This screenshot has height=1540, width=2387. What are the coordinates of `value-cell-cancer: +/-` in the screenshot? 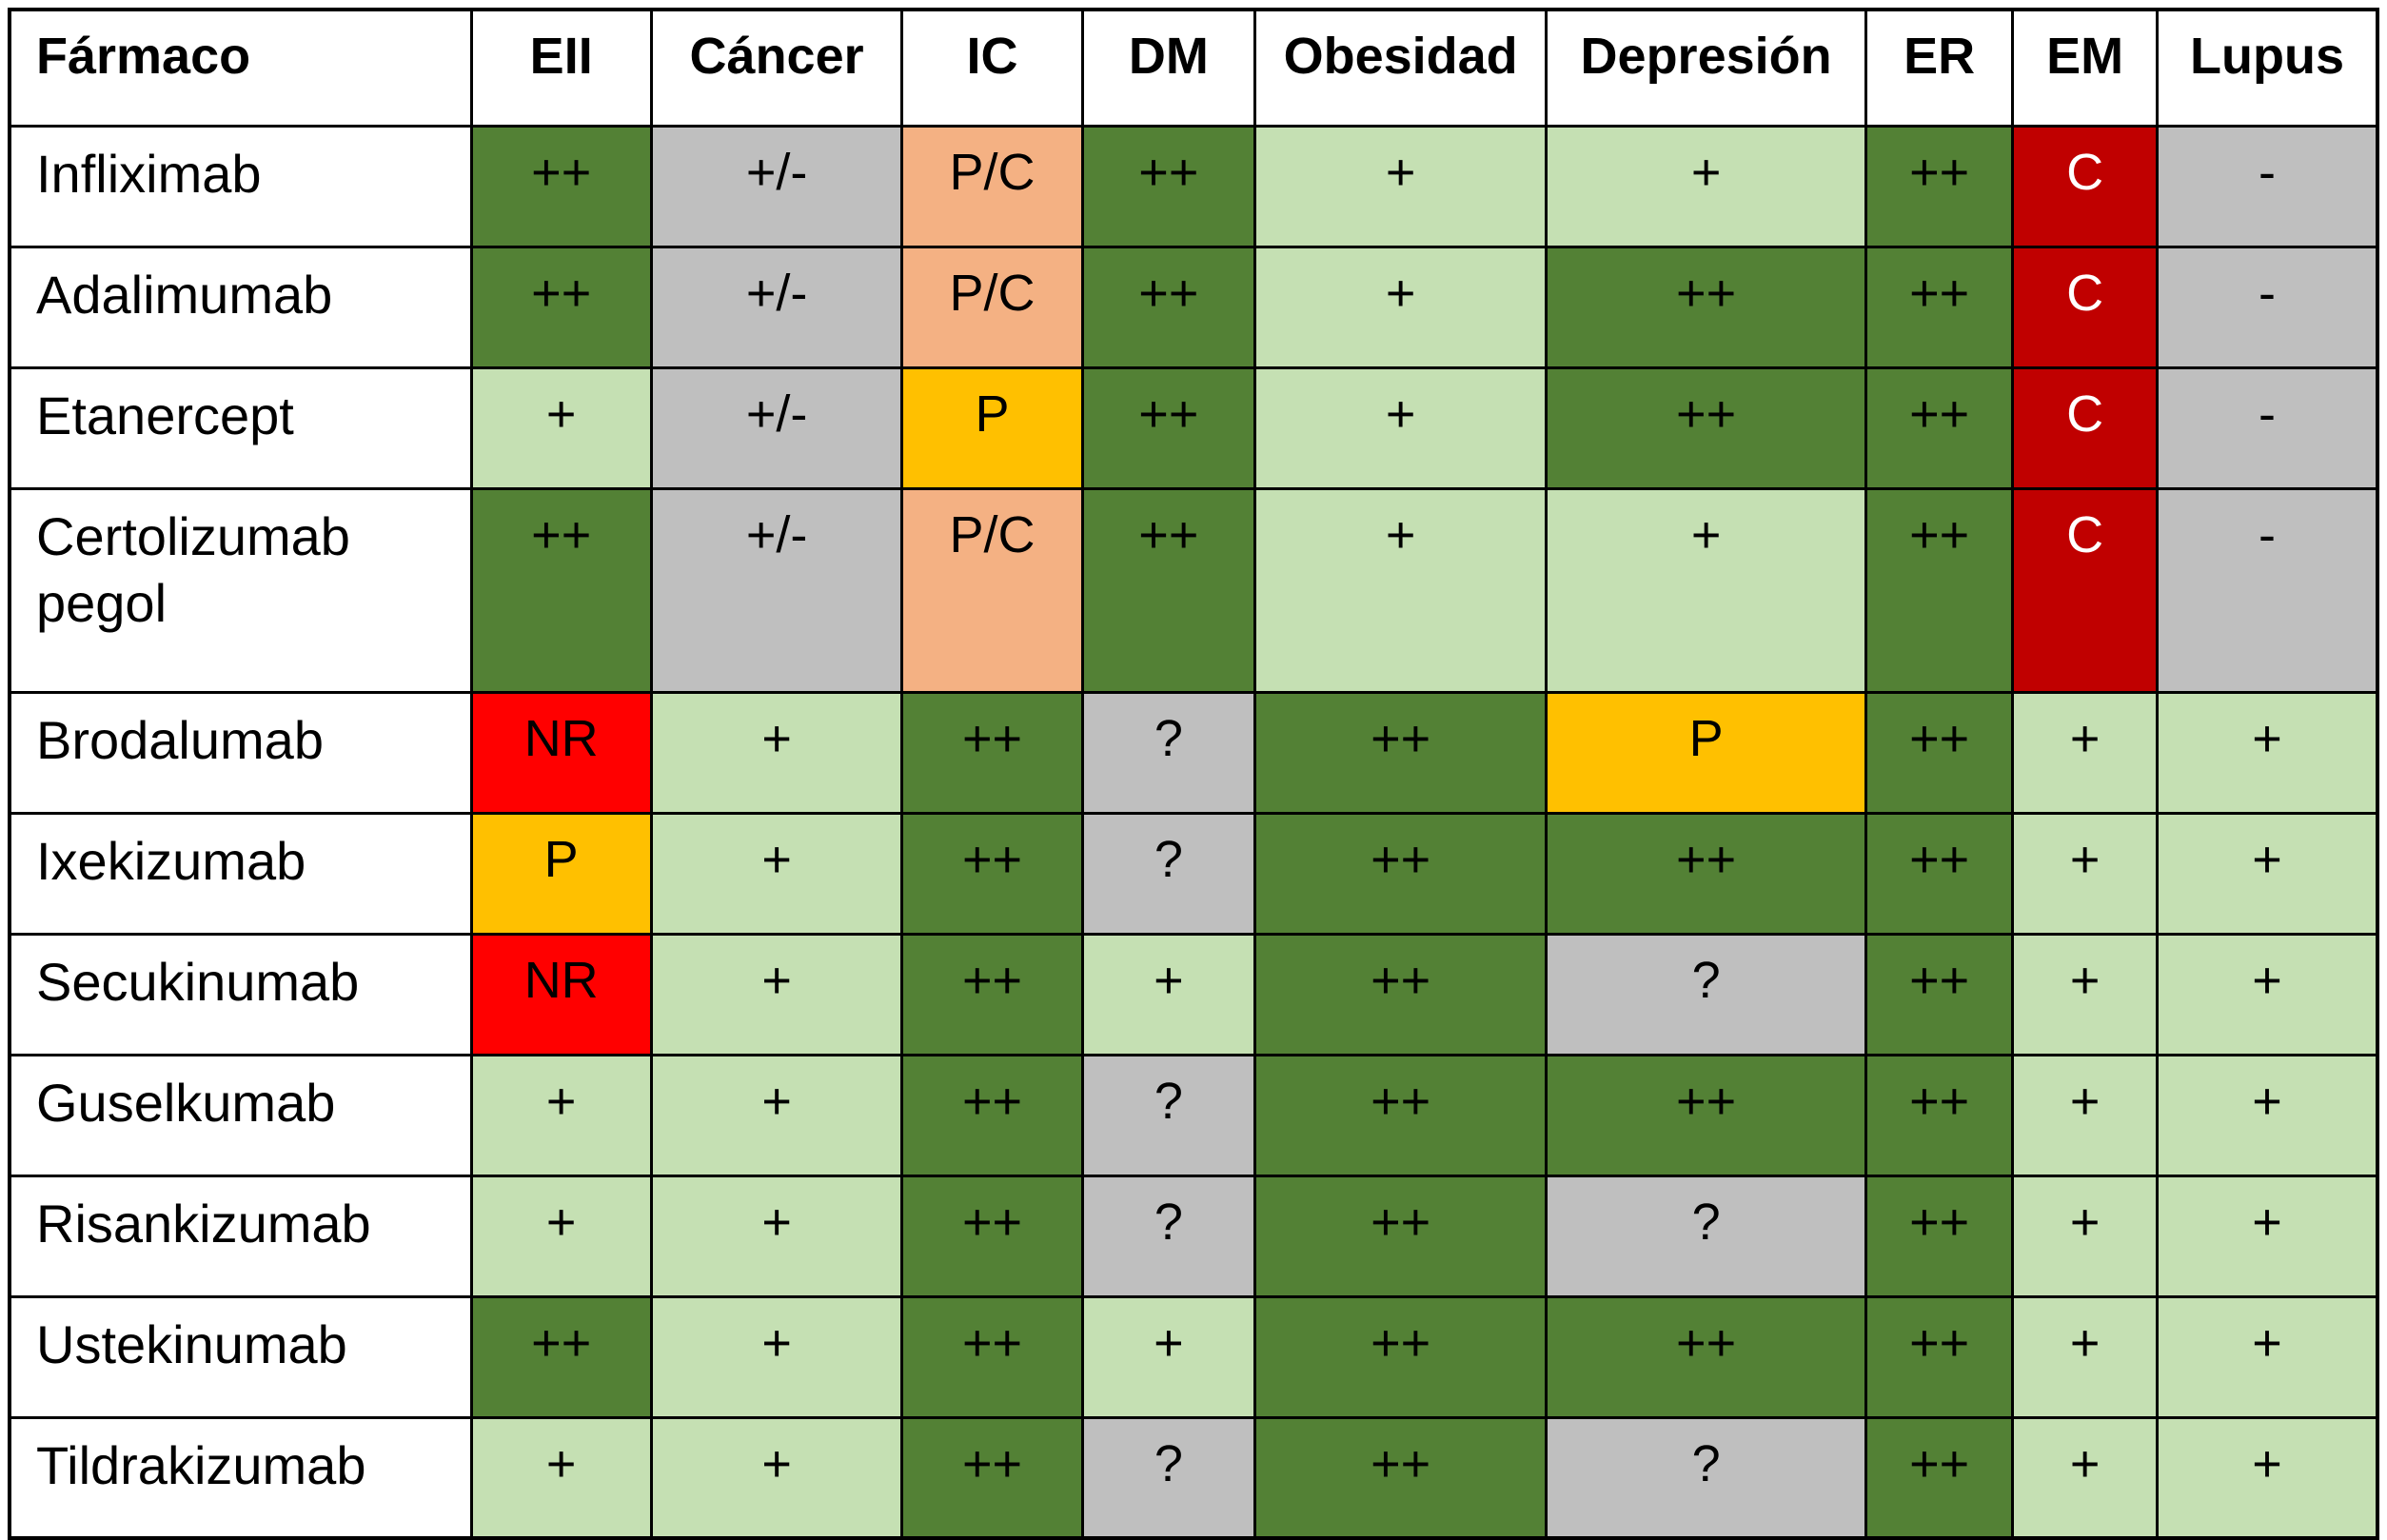 It's located at (776, 186).